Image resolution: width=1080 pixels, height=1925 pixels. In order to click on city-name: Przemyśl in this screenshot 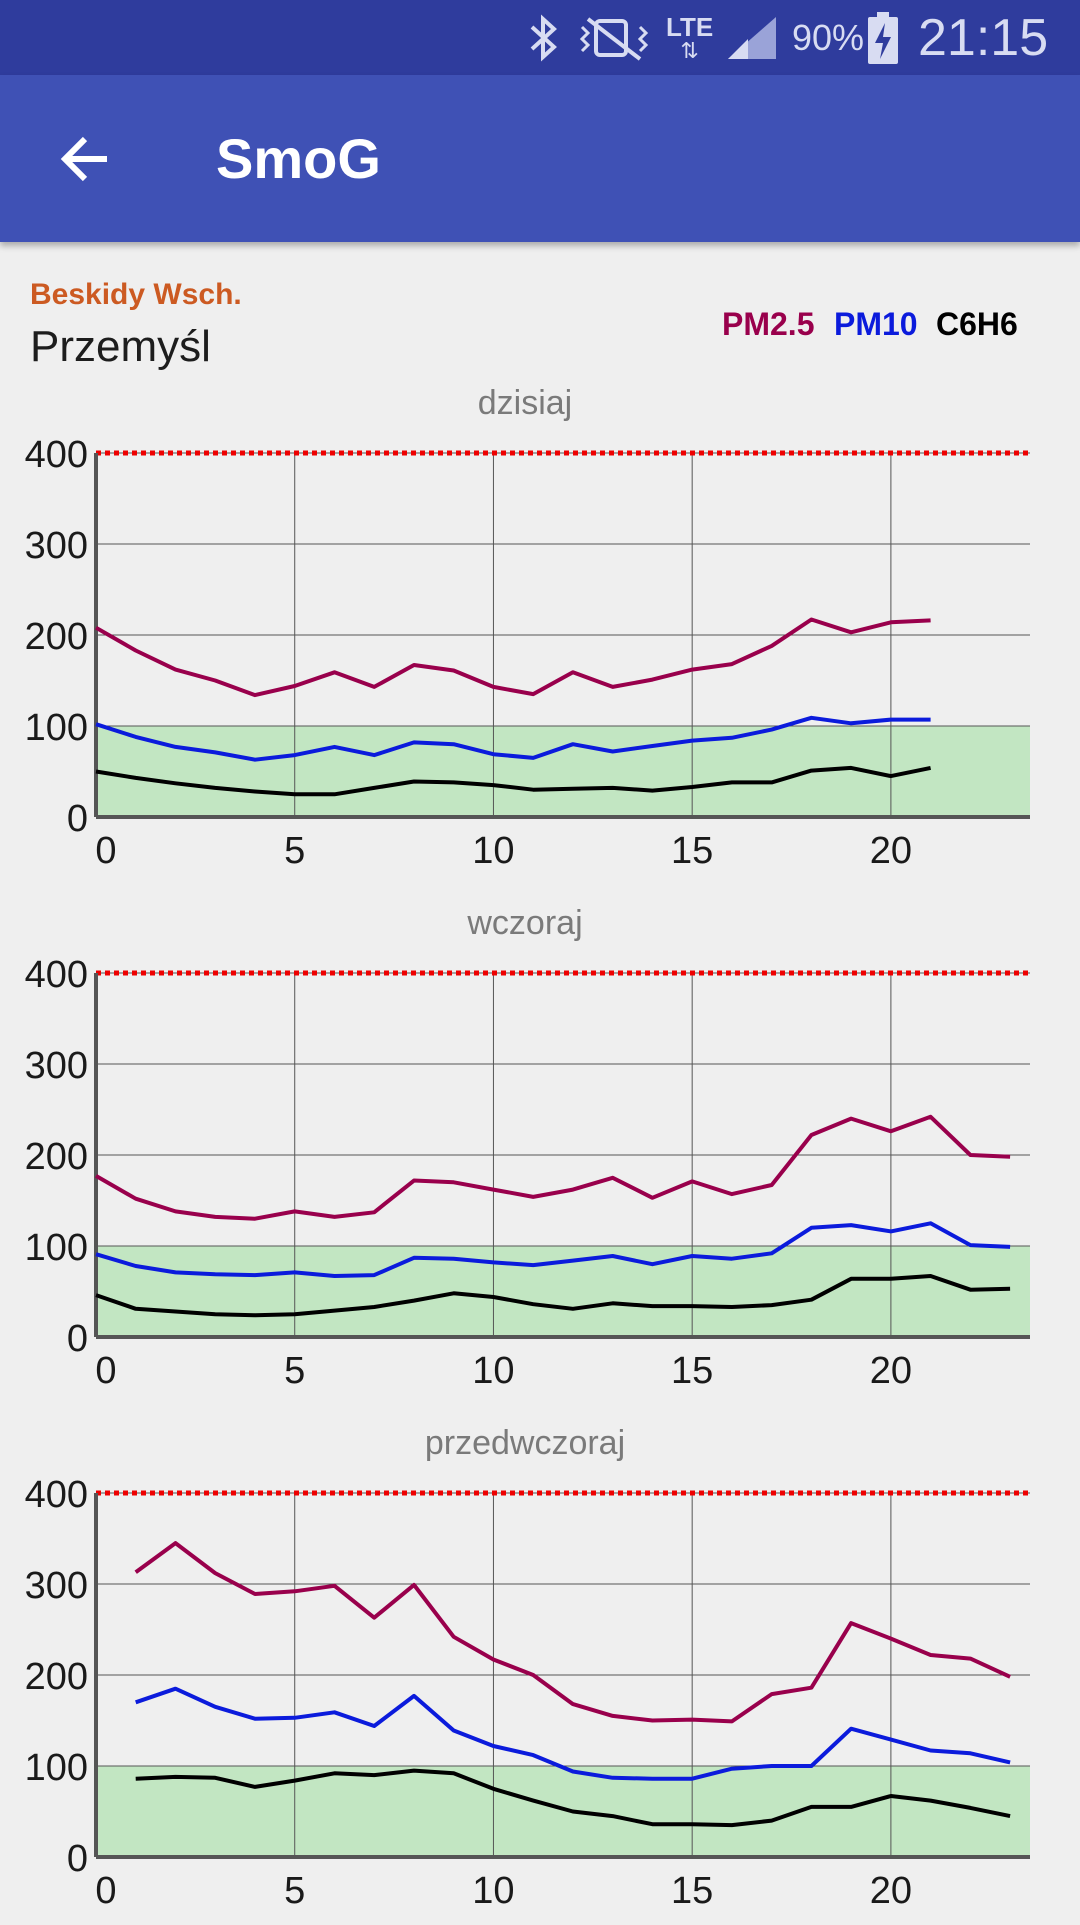, I will do `click(120, 346)`.